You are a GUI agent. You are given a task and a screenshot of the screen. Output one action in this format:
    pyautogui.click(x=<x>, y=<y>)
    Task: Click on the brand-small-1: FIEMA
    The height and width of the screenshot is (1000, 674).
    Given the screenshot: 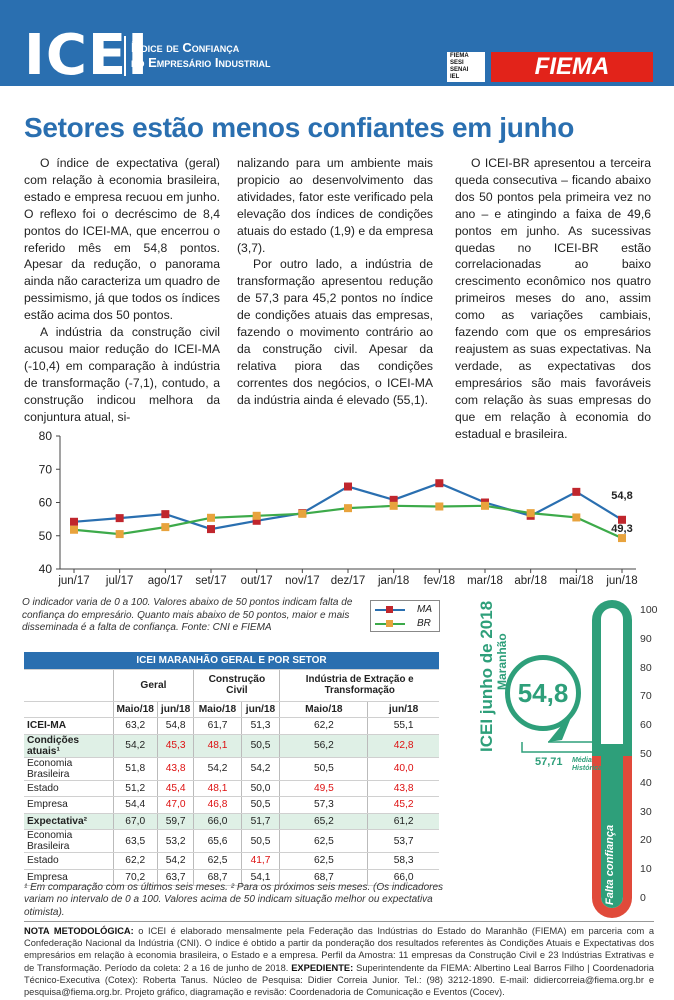 What is the action you would take?
    pyautogui.click(x=459, y=56)
    